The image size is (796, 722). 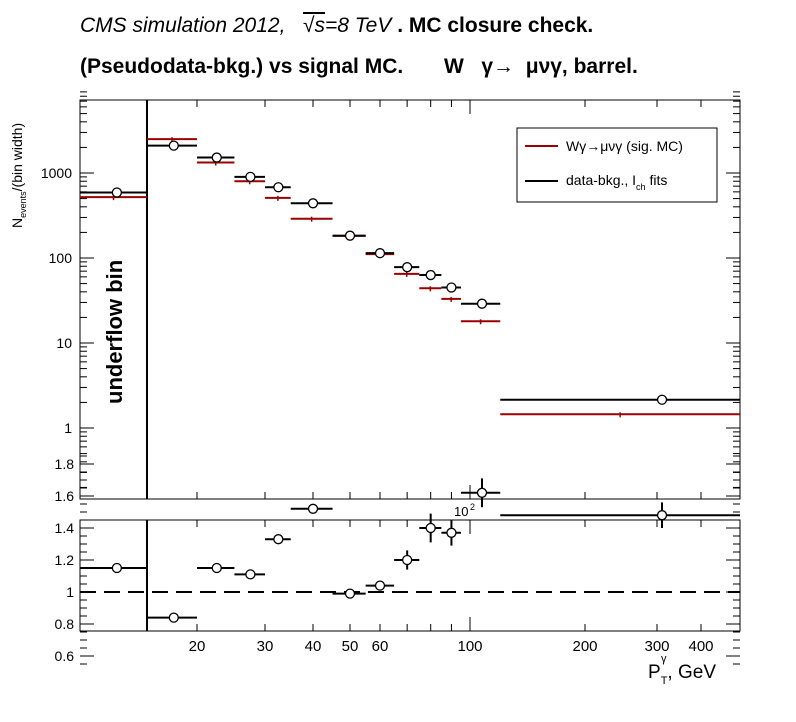 I want to click on legend: Wγ→μνγ (sig. MC) data-bkg., Ich fits, so click(x=617, y=165).